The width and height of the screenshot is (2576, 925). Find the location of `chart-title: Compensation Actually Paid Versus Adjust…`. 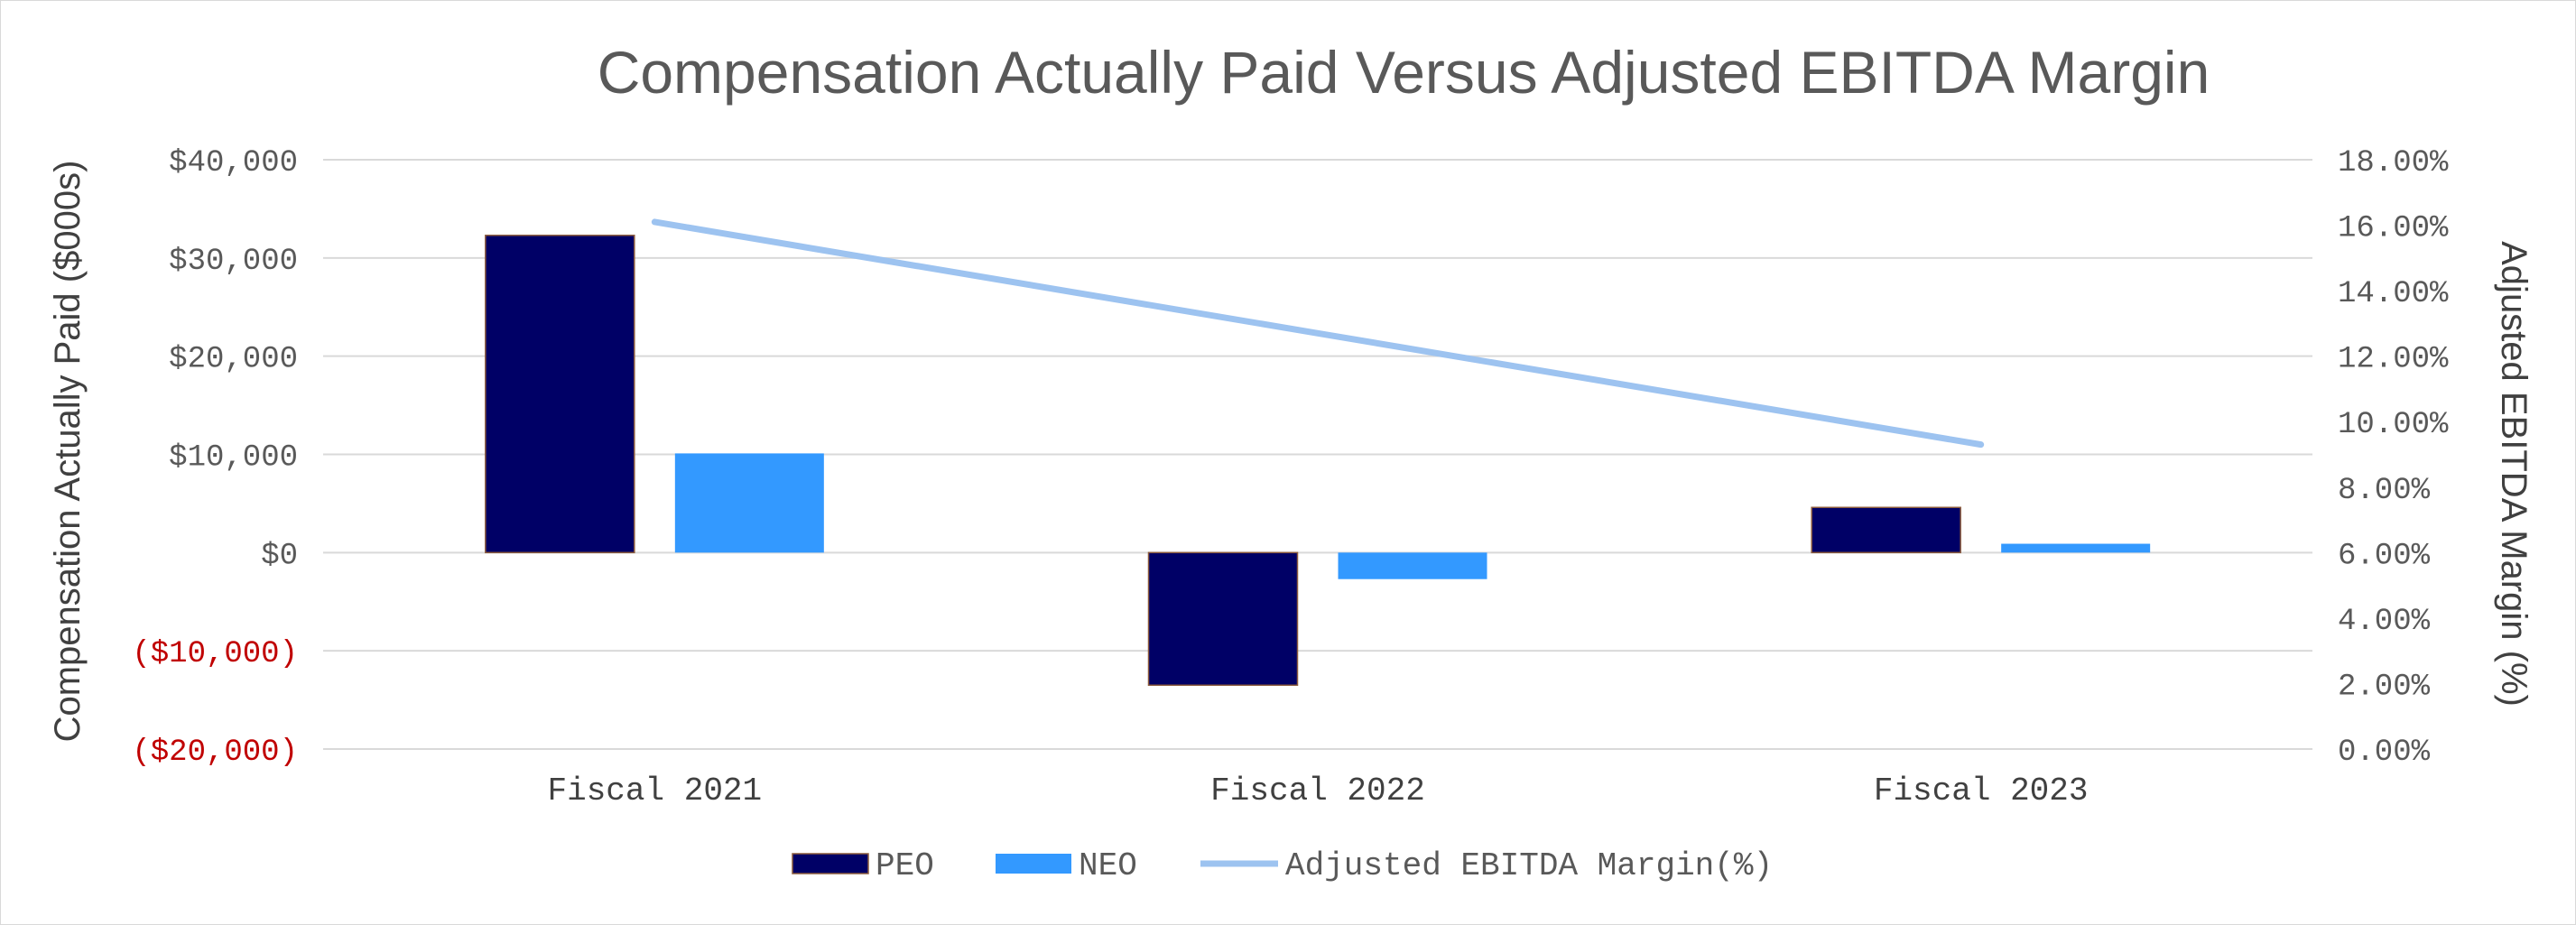

chart-title: Compensation Actually Paid Versus Adjust… is located at coordinates (1404, 72).